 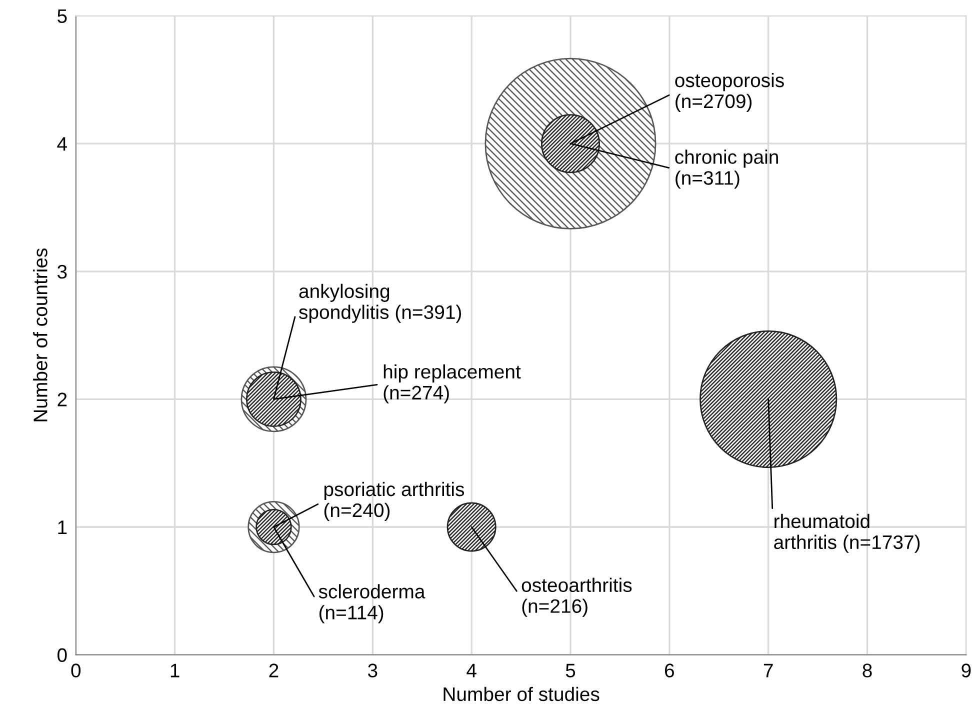 I want to click on x-tick-label: 5, so click(x=571, y=671).